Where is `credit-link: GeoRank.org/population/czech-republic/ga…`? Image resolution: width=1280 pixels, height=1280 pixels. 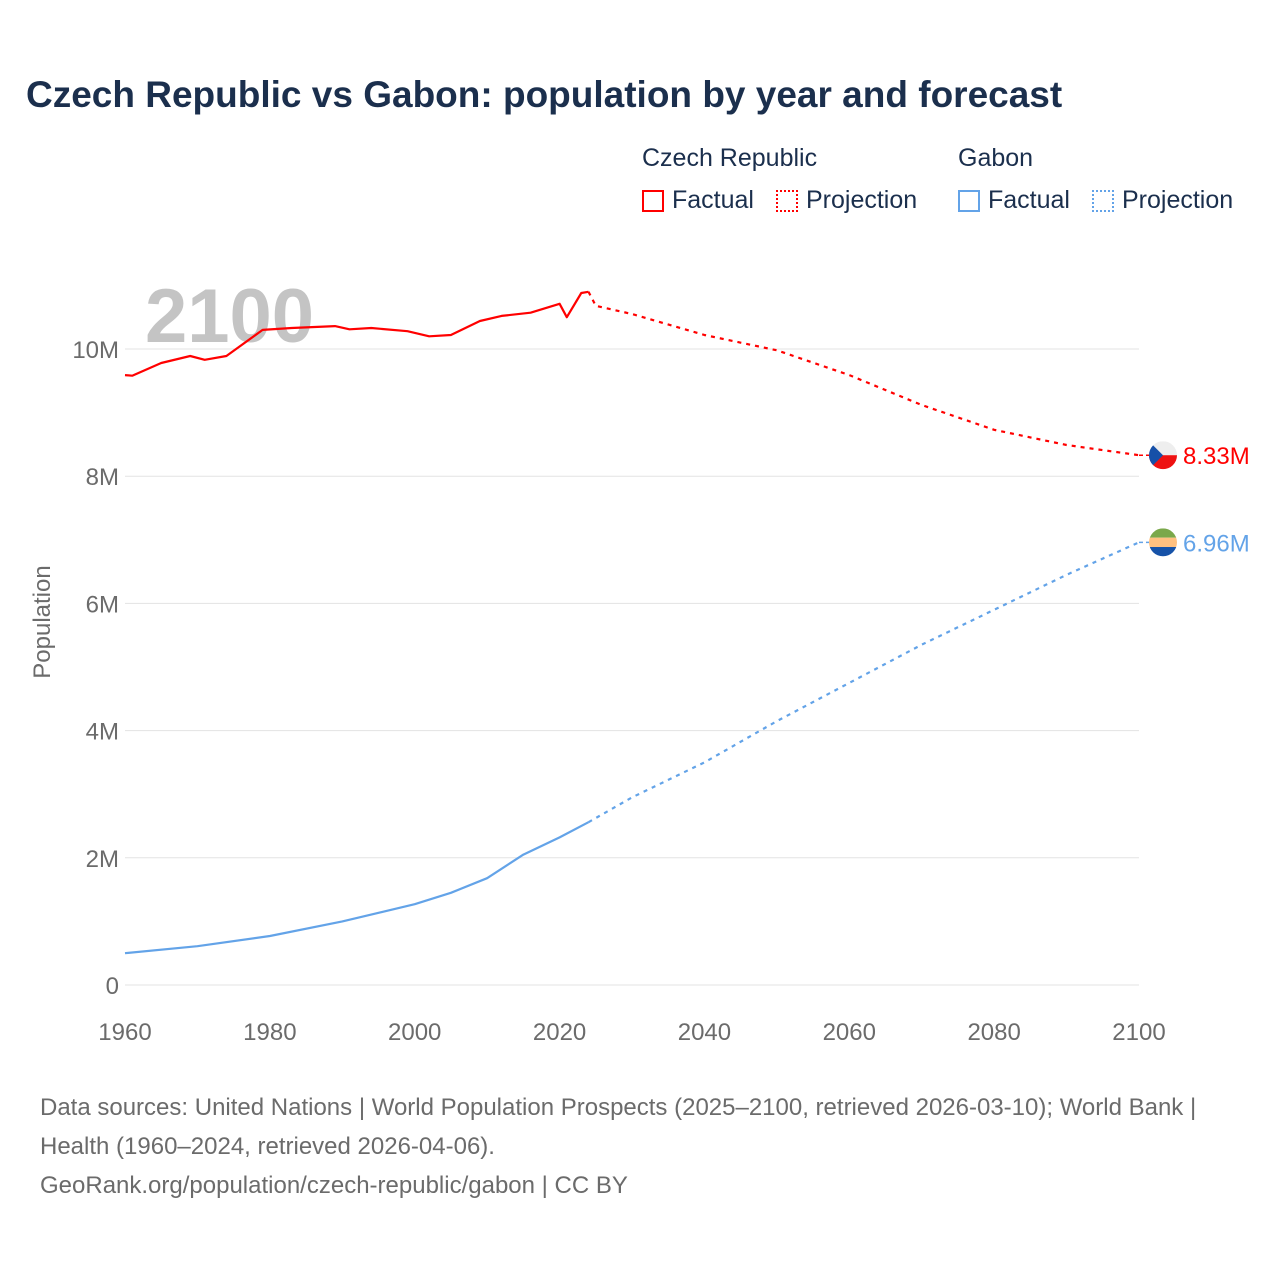 credit-link: GeoRank.org/population/czech-republic/ga… is located at coordinates (334, 1185).